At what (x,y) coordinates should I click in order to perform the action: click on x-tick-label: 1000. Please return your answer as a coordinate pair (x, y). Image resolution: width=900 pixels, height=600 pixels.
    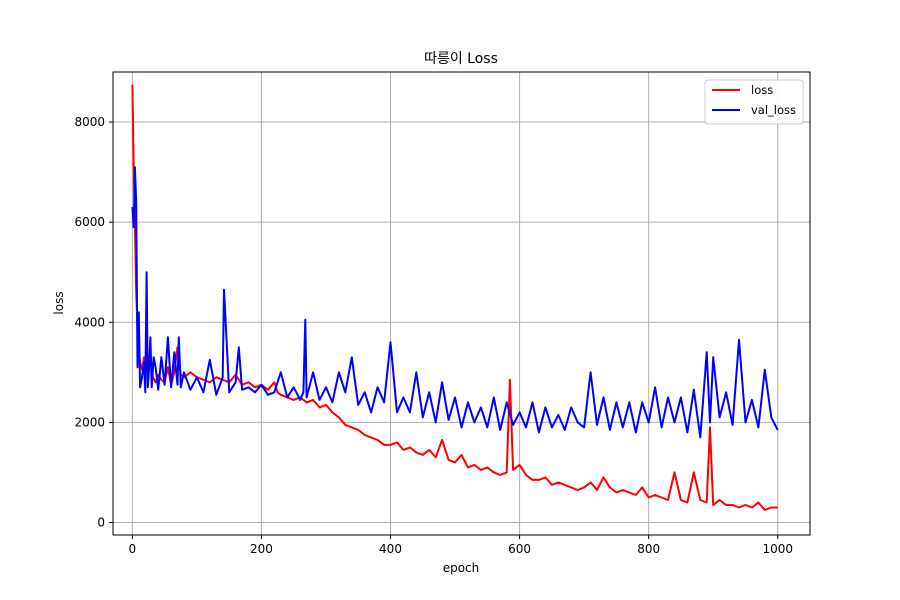
    Looking at the image, I should click on (777, 549).